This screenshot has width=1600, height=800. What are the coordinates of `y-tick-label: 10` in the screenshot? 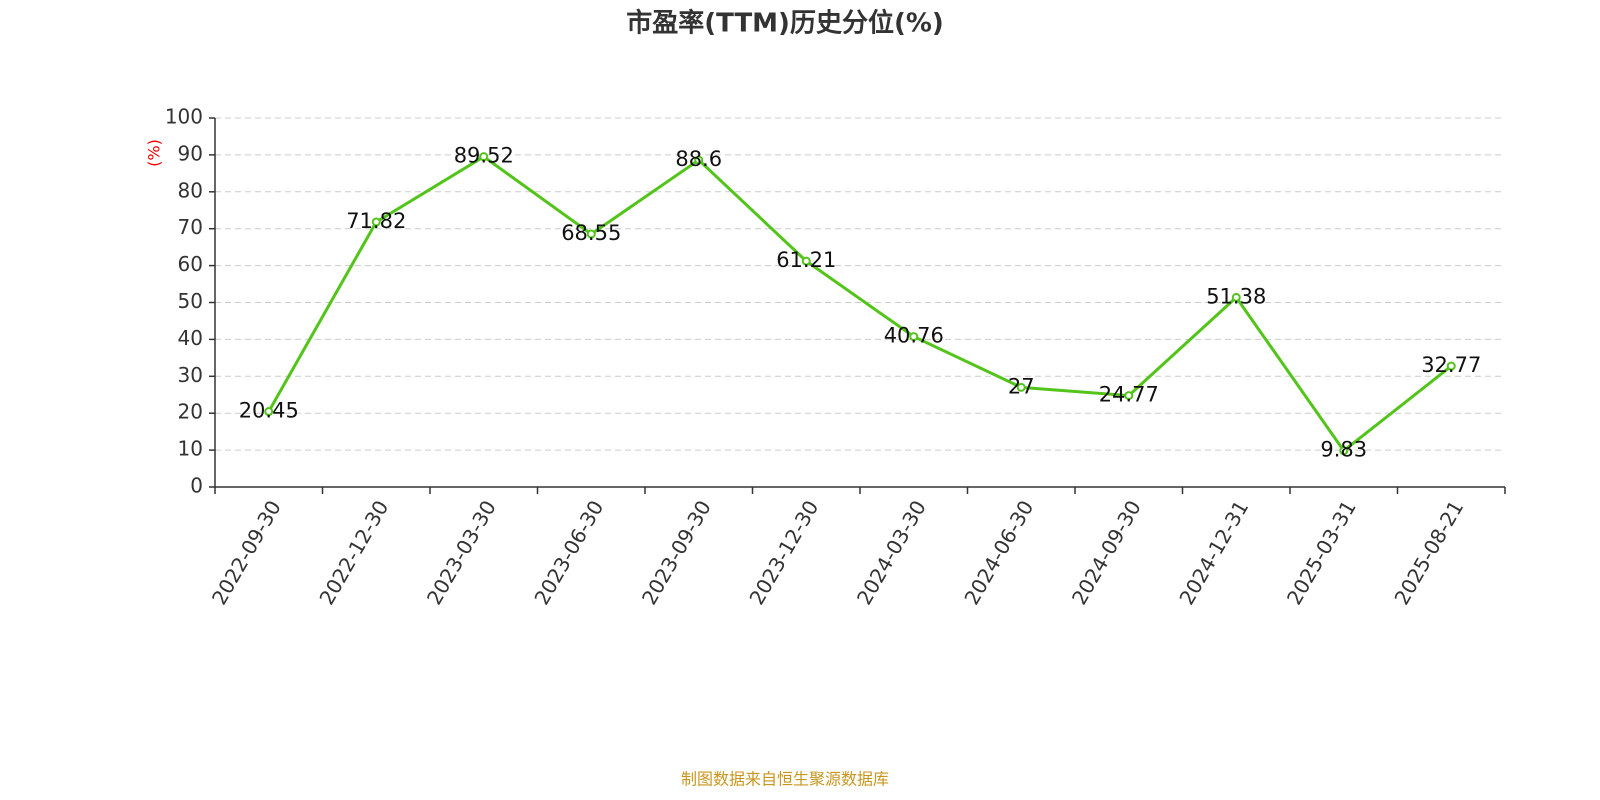 It's located at (190, 449).